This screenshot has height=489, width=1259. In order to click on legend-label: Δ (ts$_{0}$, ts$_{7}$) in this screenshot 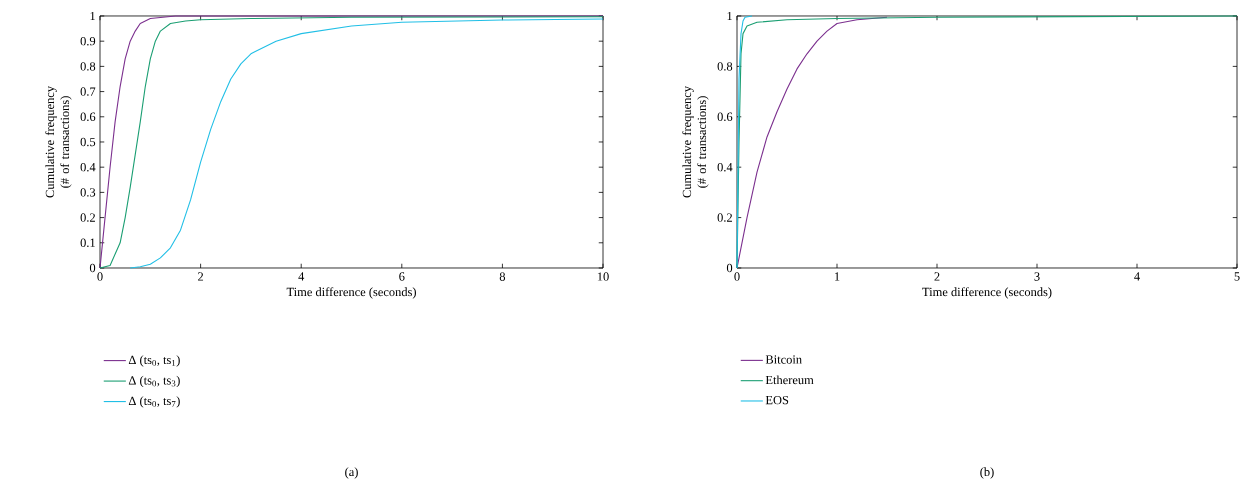, I will do `click(154, 402)`.